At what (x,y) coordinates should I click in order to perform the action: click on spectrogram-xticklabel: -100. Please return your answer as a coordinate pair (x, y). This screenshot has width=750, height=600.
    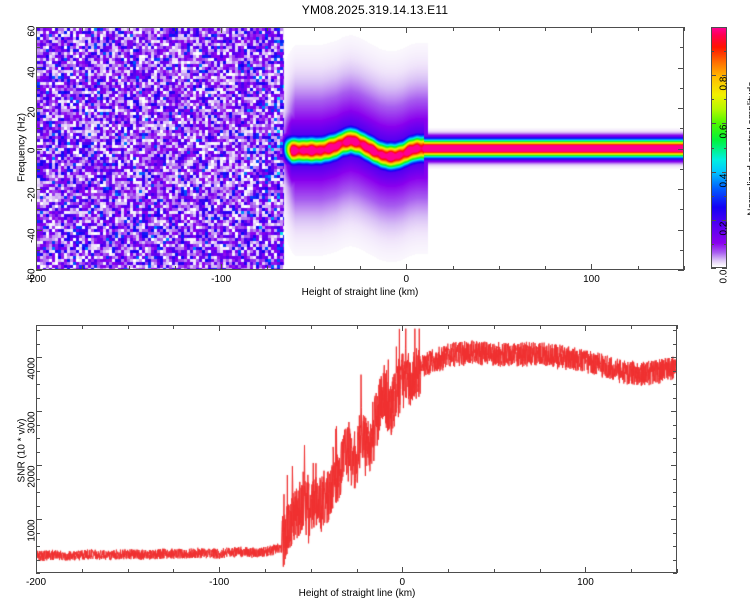
    Looking at the image, I should click on (221, 279).